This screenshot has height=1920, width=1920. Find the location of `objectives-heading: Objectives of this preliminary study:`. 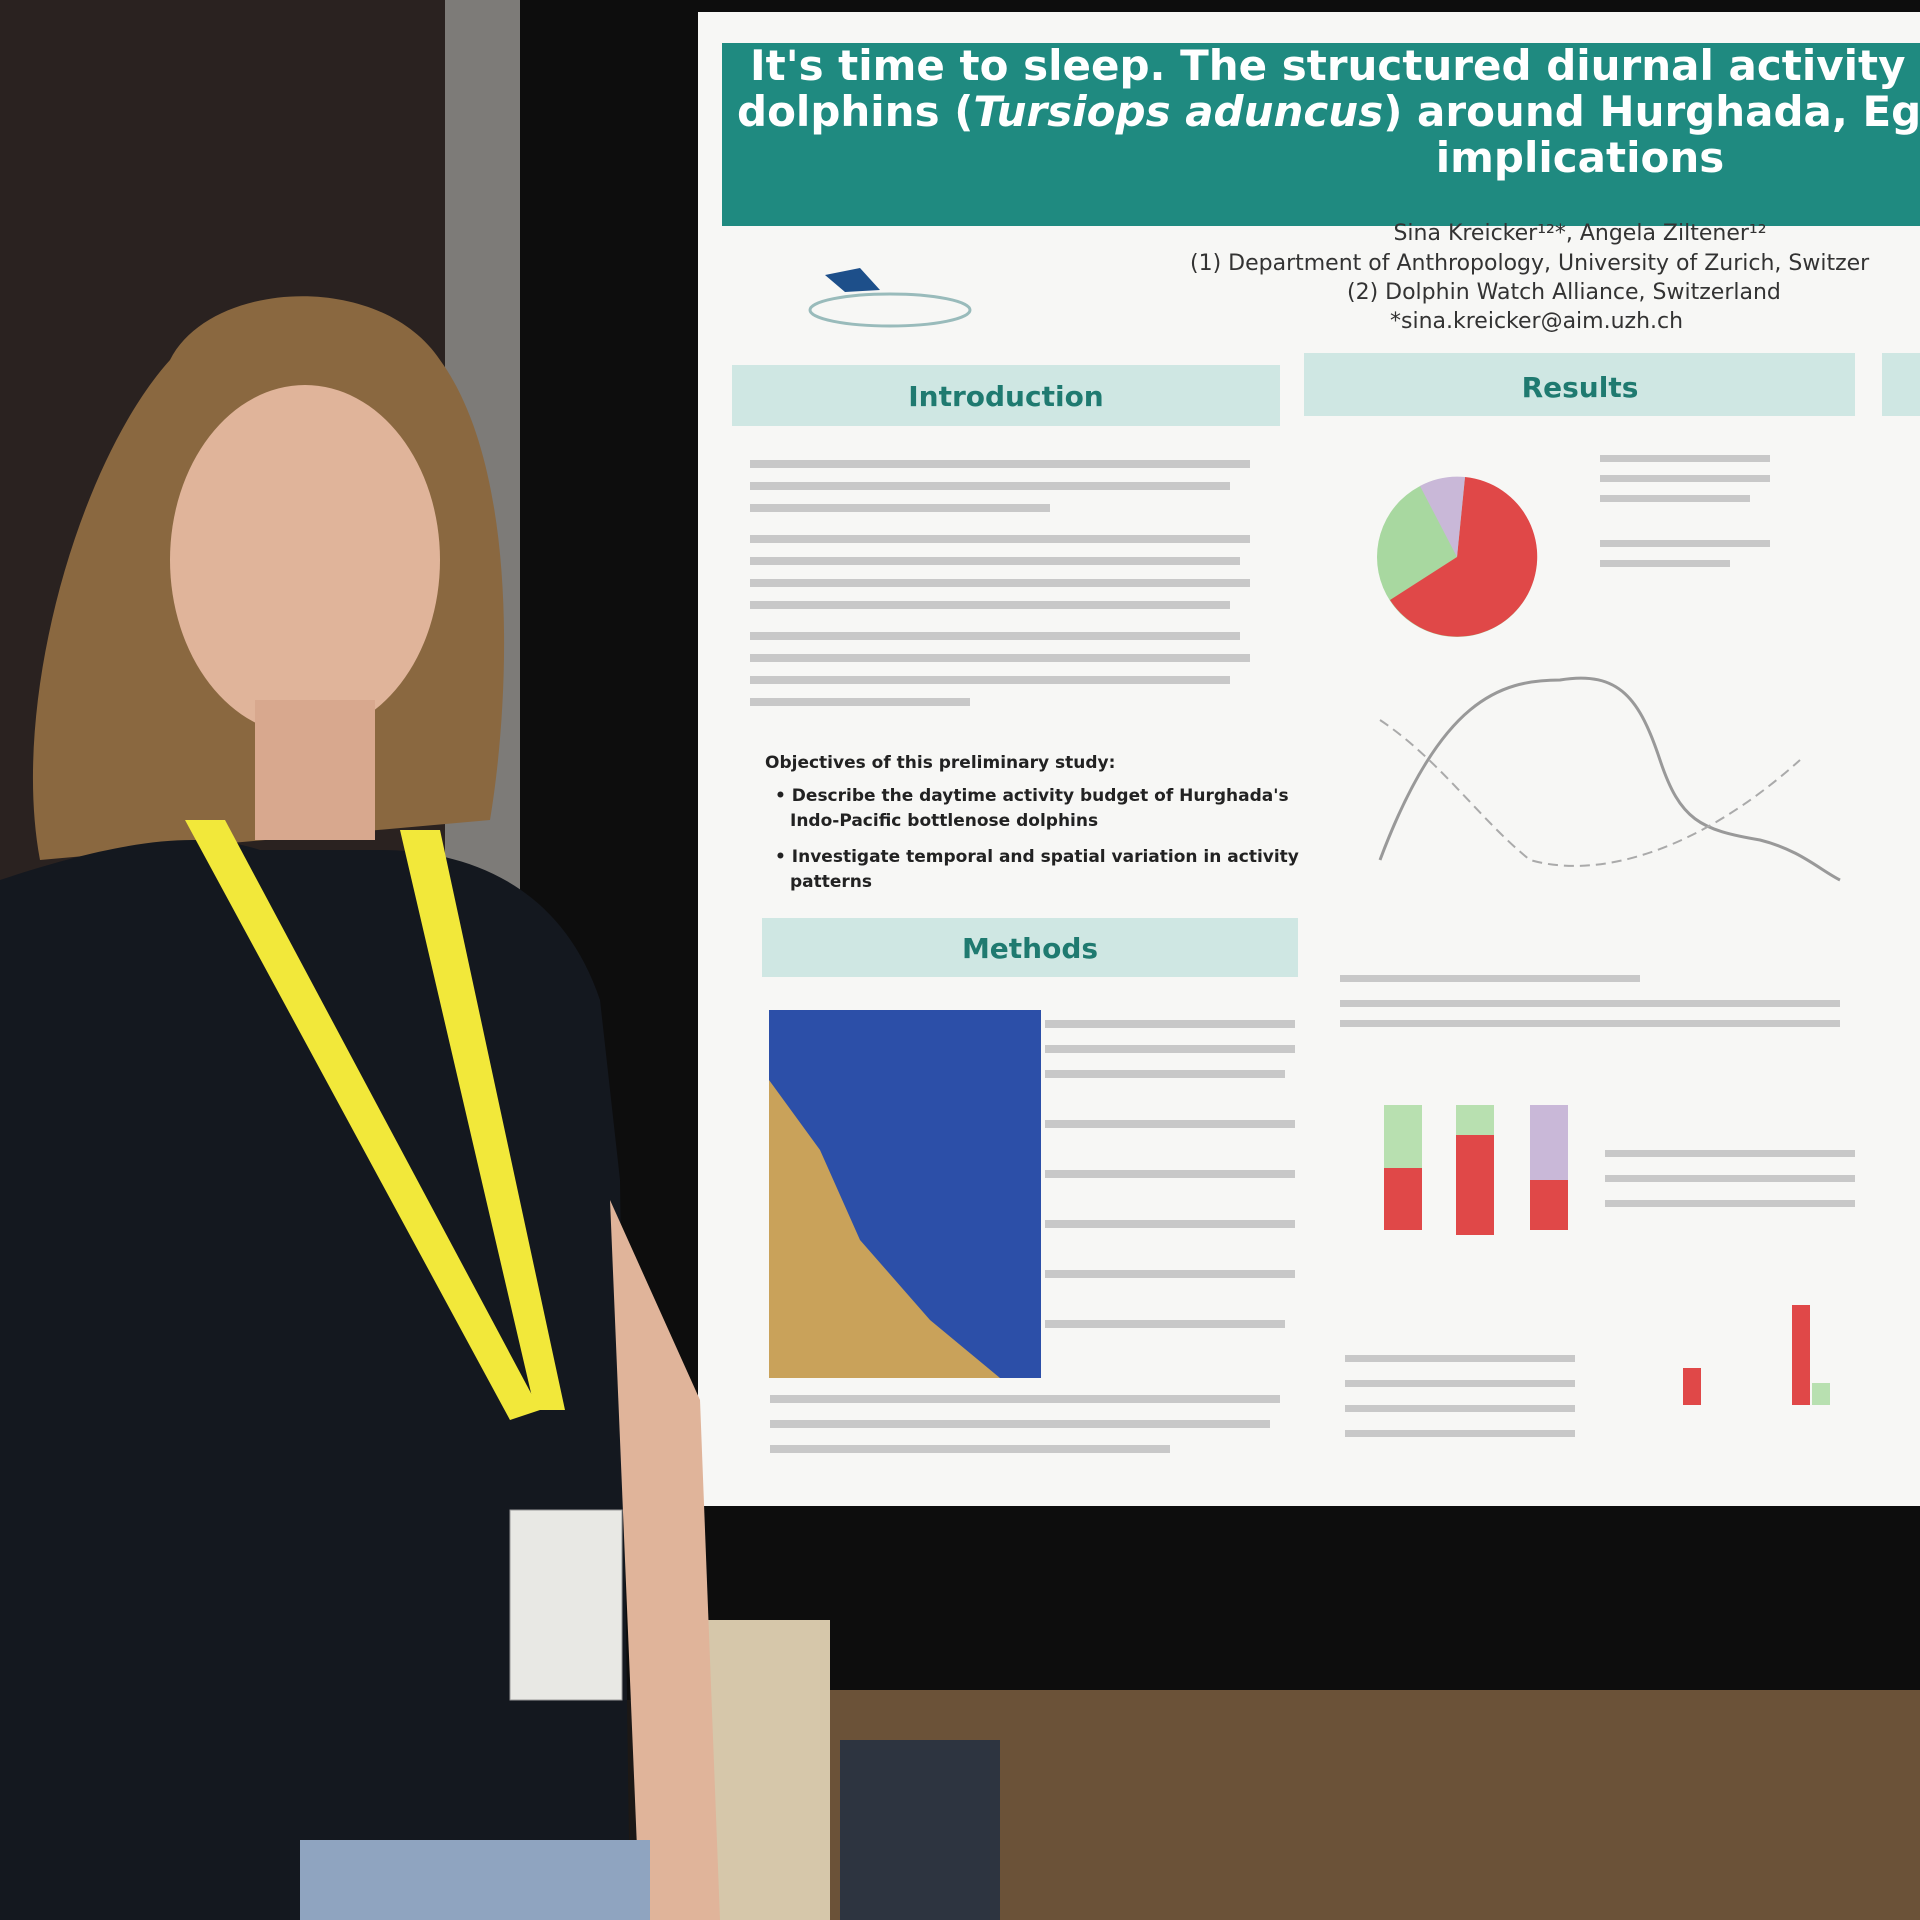

objectives-heading: Objectives of this preliminary study: is located at coordinates (940, 763).